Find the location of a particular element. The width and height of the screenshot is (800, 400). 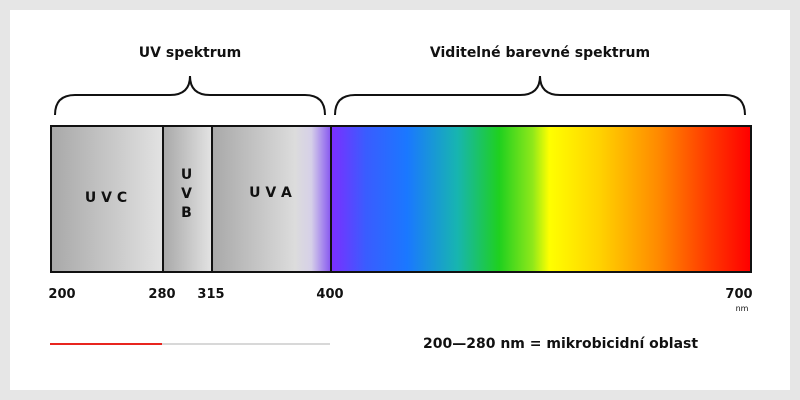

legend-text: 200—280 nm = mikrobicidní oblast is located at coordinates (561, 344).